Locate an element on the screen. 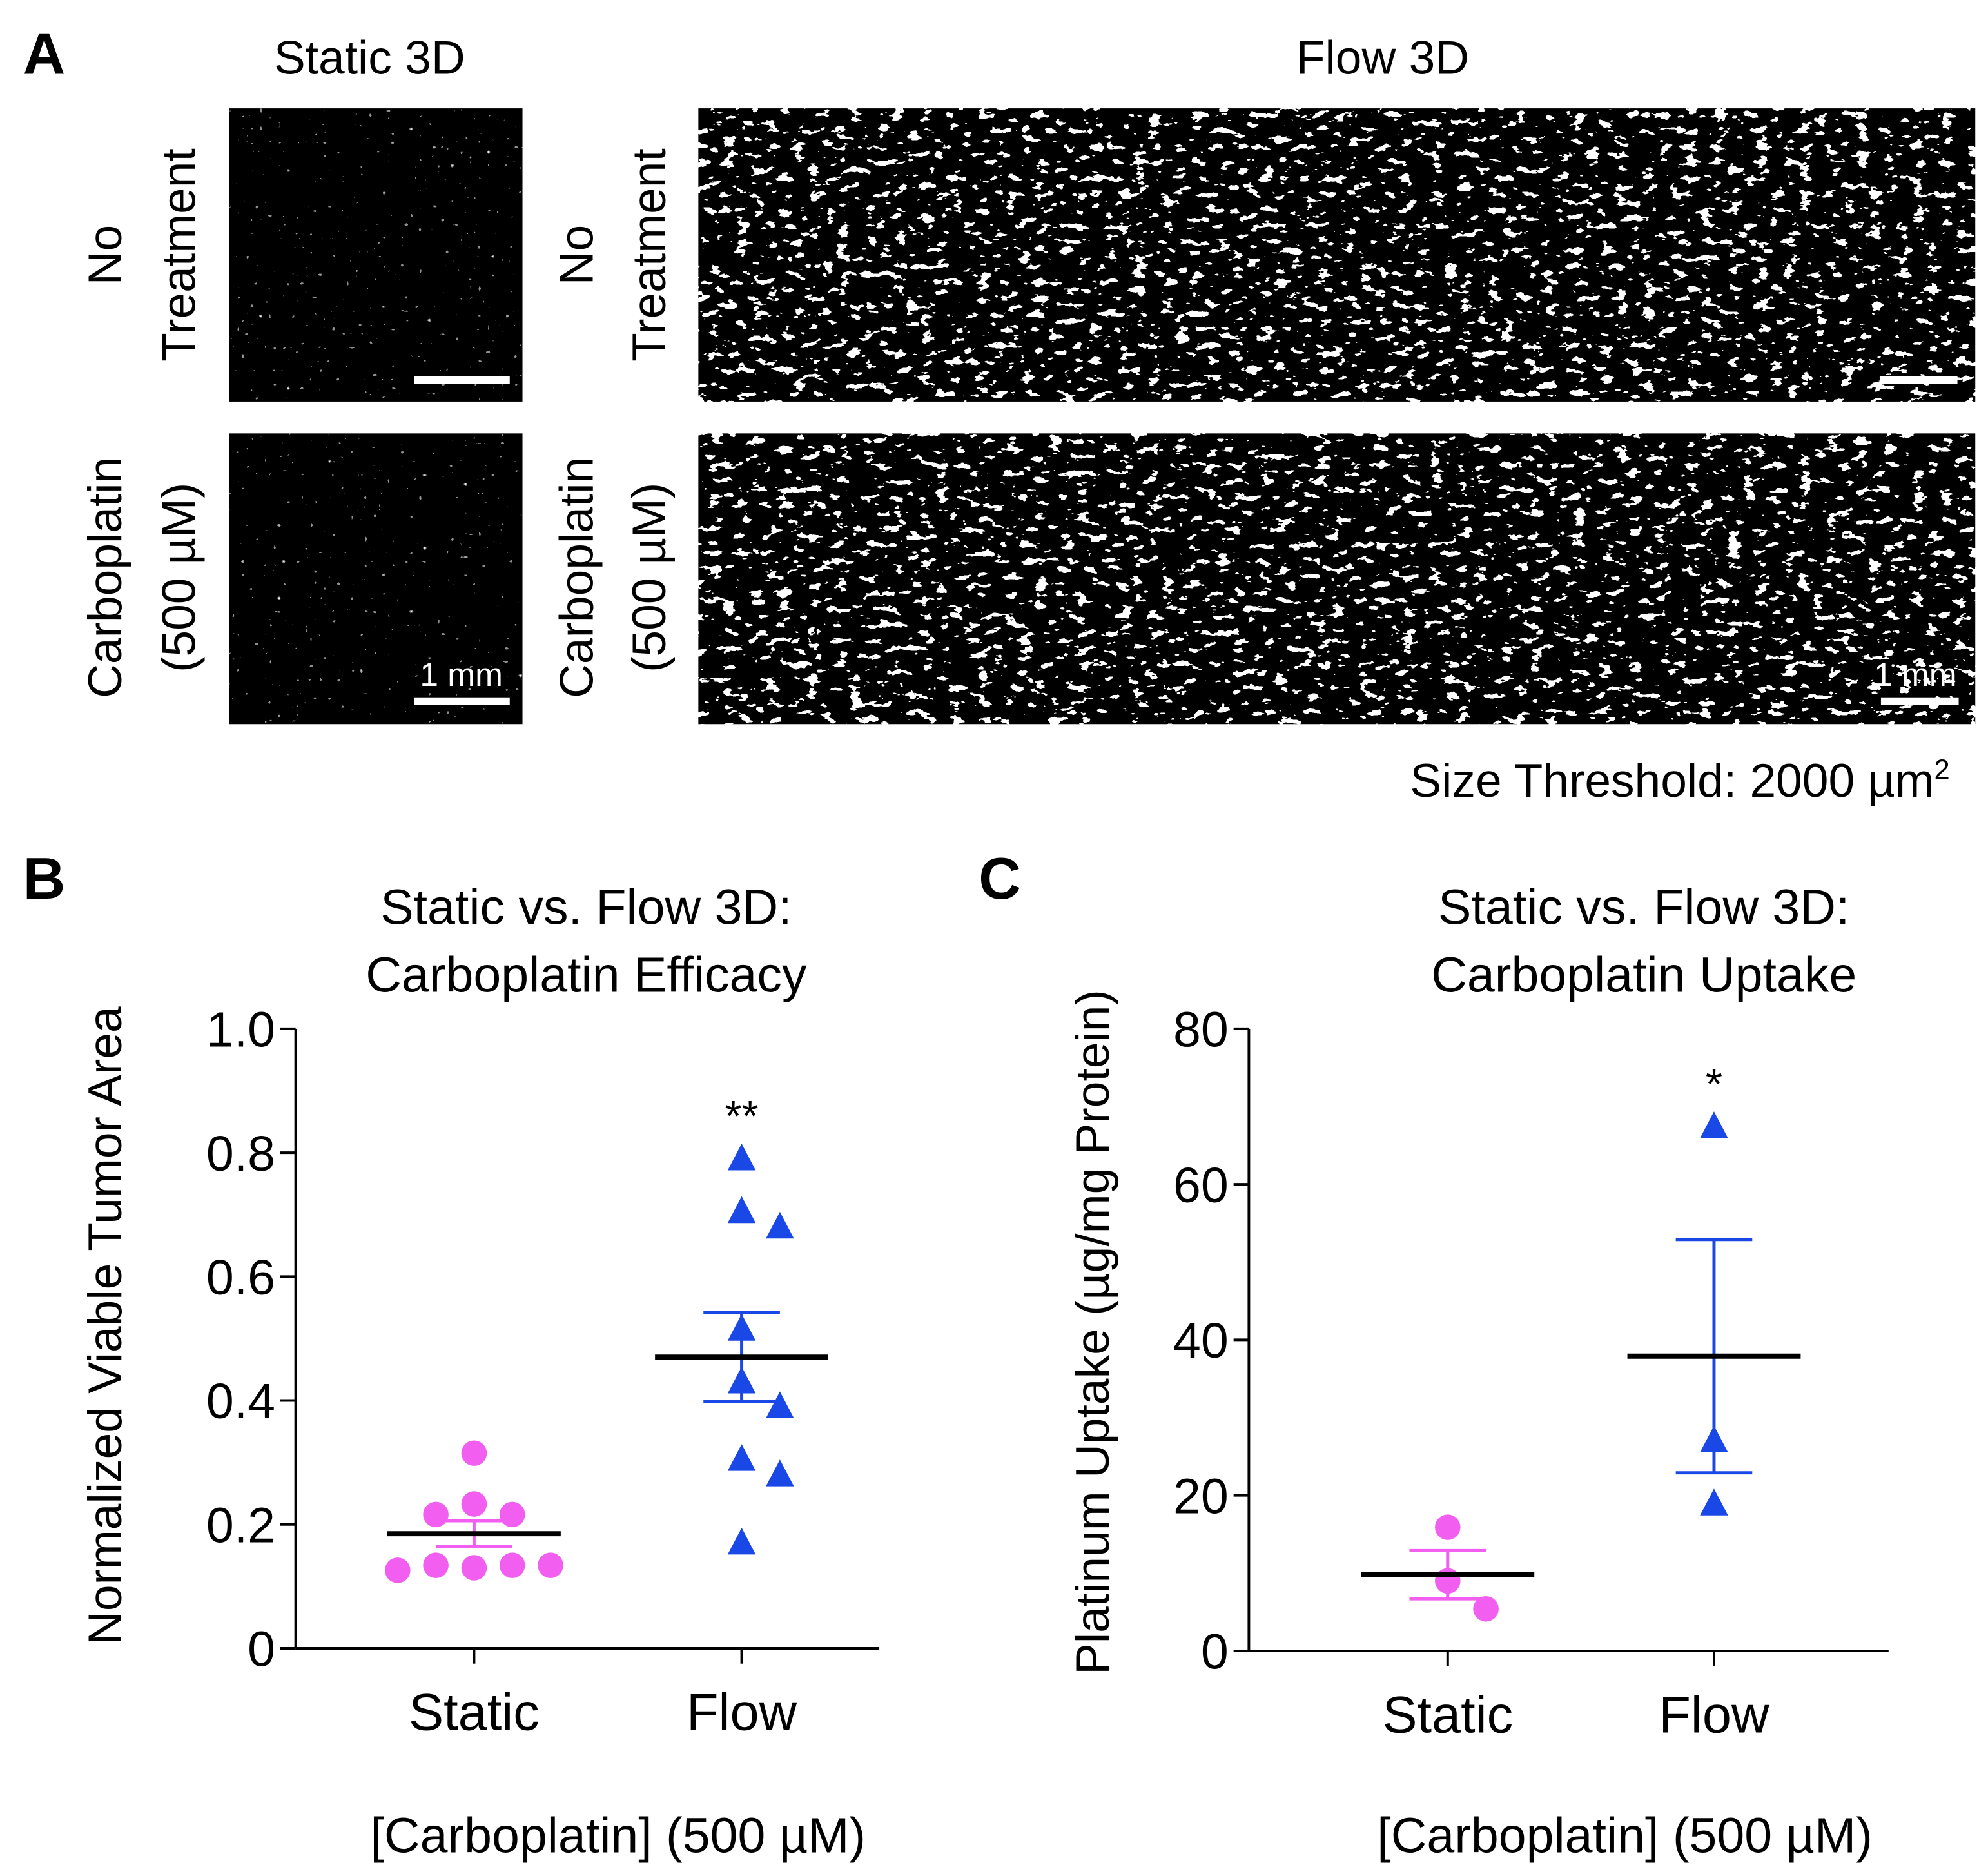  threshold-text: Size Threshold: 2000 µm is located at coordinates (1672, 780).